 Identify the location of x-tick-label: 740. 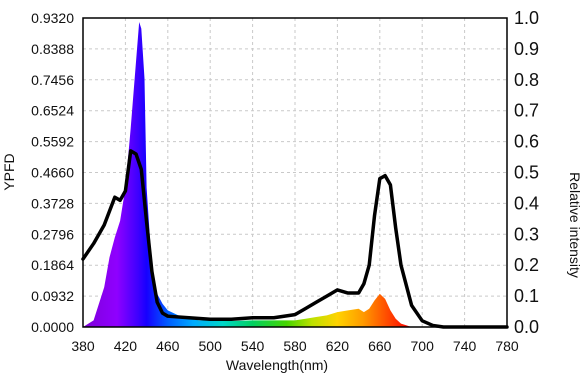
(465, 346).